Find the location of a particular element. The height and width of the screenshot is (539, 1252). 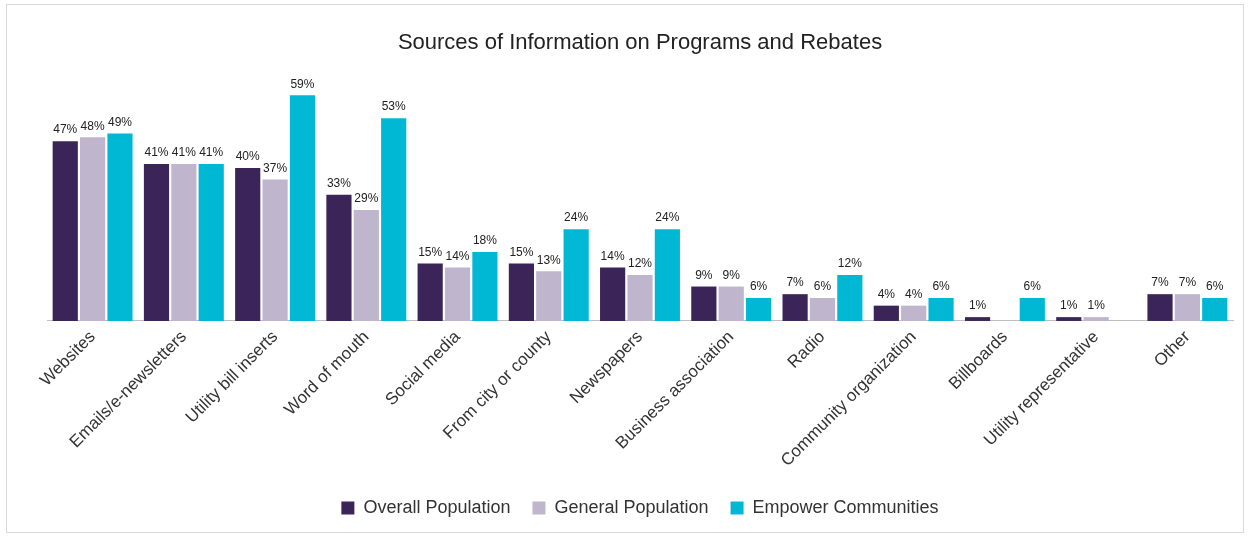

data-label: 29% is located at coordinates (366, 198).